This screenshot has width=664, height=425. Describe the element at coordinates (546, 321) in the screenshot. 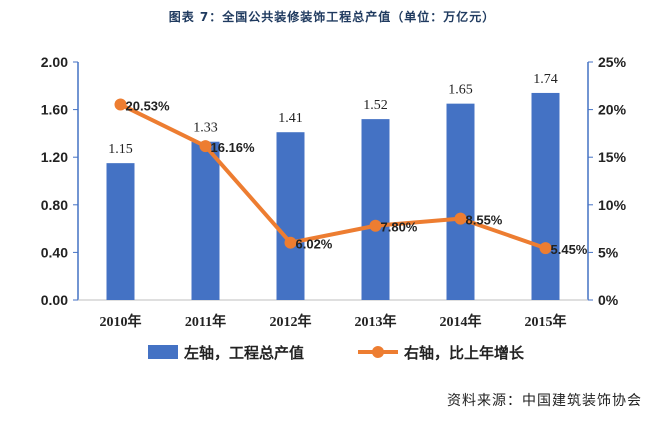

I see `x-tick-label: 2015年` at that location.